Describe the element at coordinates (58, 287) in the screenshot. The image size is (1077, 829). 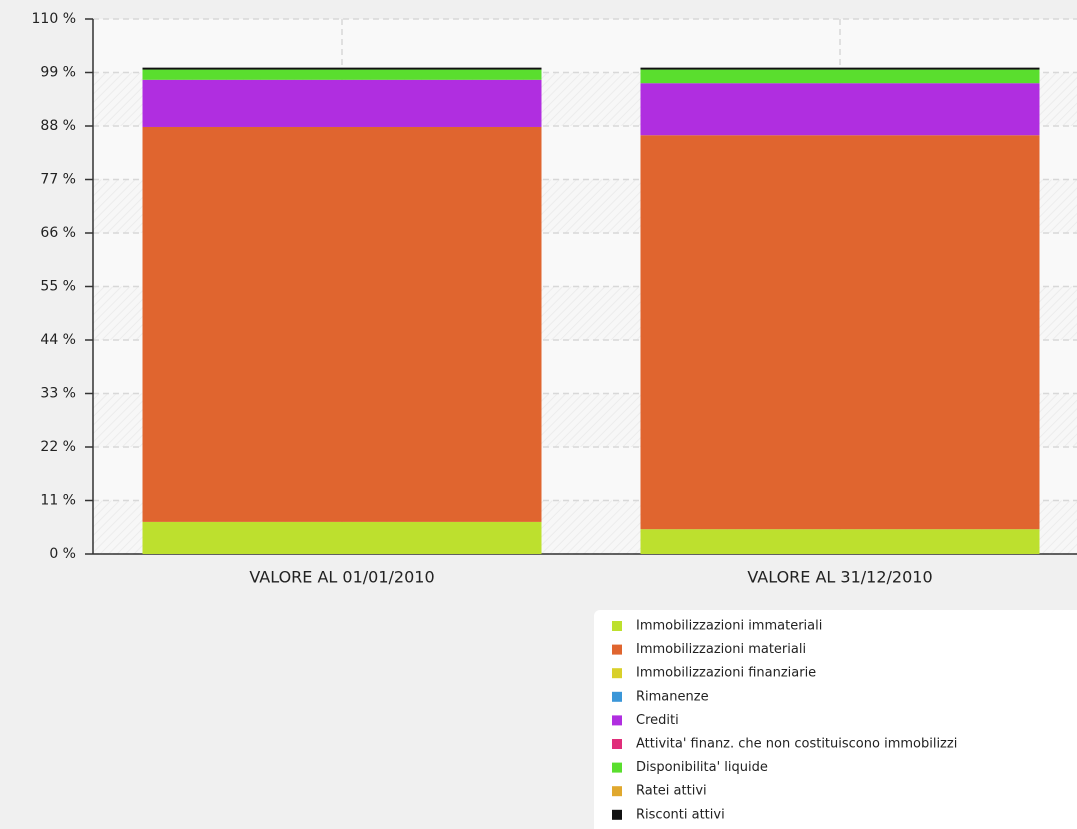
I see `y-tick-label: 55 %` at that location.